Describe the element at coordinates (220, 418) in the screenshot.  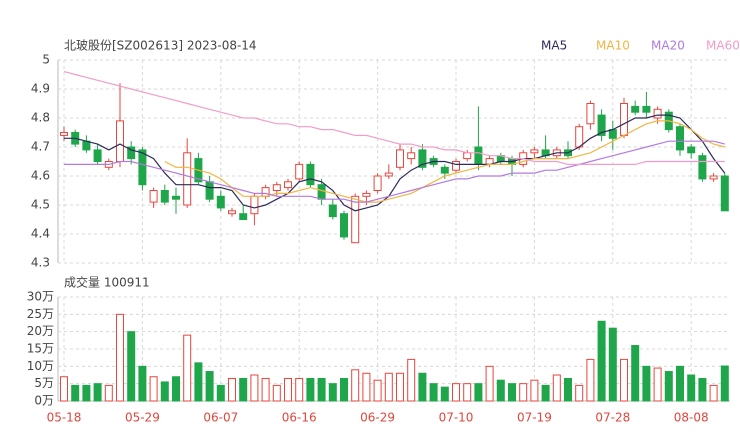
I see `x-tick-label: 06-07` at that location.